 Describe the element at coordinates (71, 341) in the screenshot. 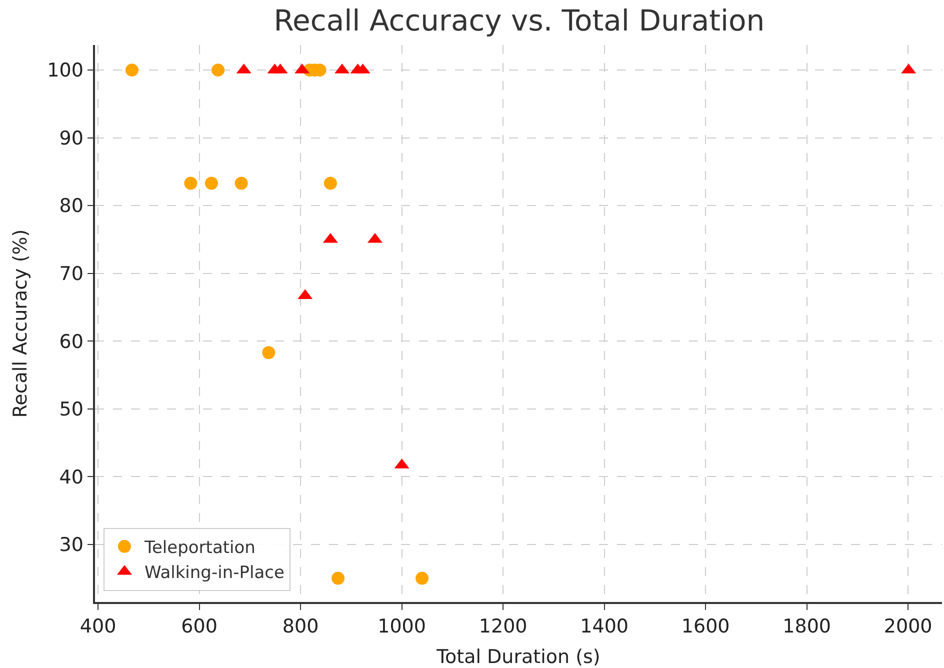

I see `y-tick-label: 60` at that location.